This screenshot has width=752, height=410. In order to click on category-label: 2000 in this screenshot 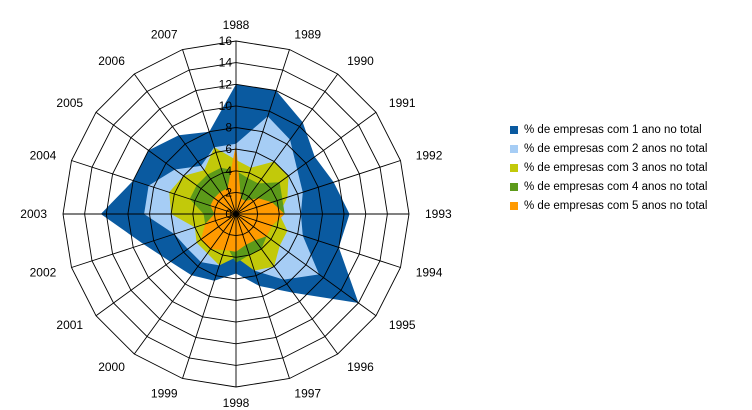, I will do `click(111, 367)`.